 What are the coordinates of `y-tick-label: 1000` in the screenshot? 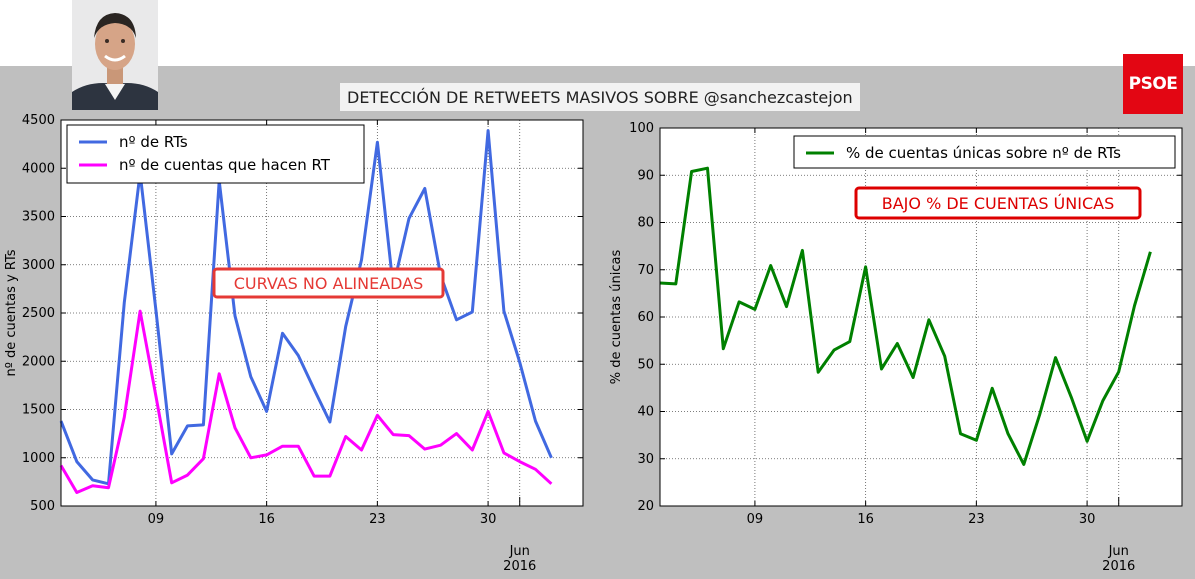 It's located at (38, 458).